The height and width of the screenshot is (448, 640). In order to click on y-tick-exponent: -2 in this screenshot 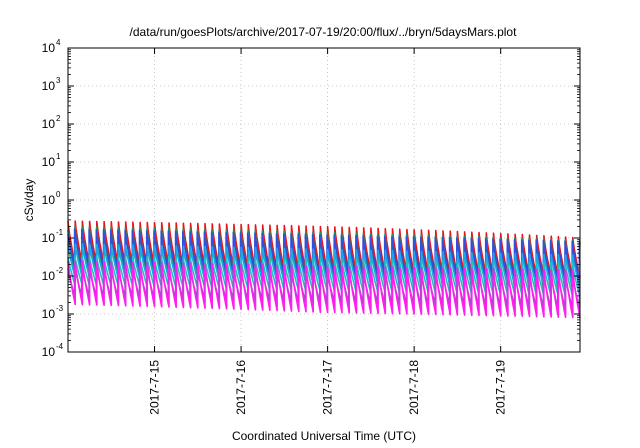, I will do `click(60, 270)`.